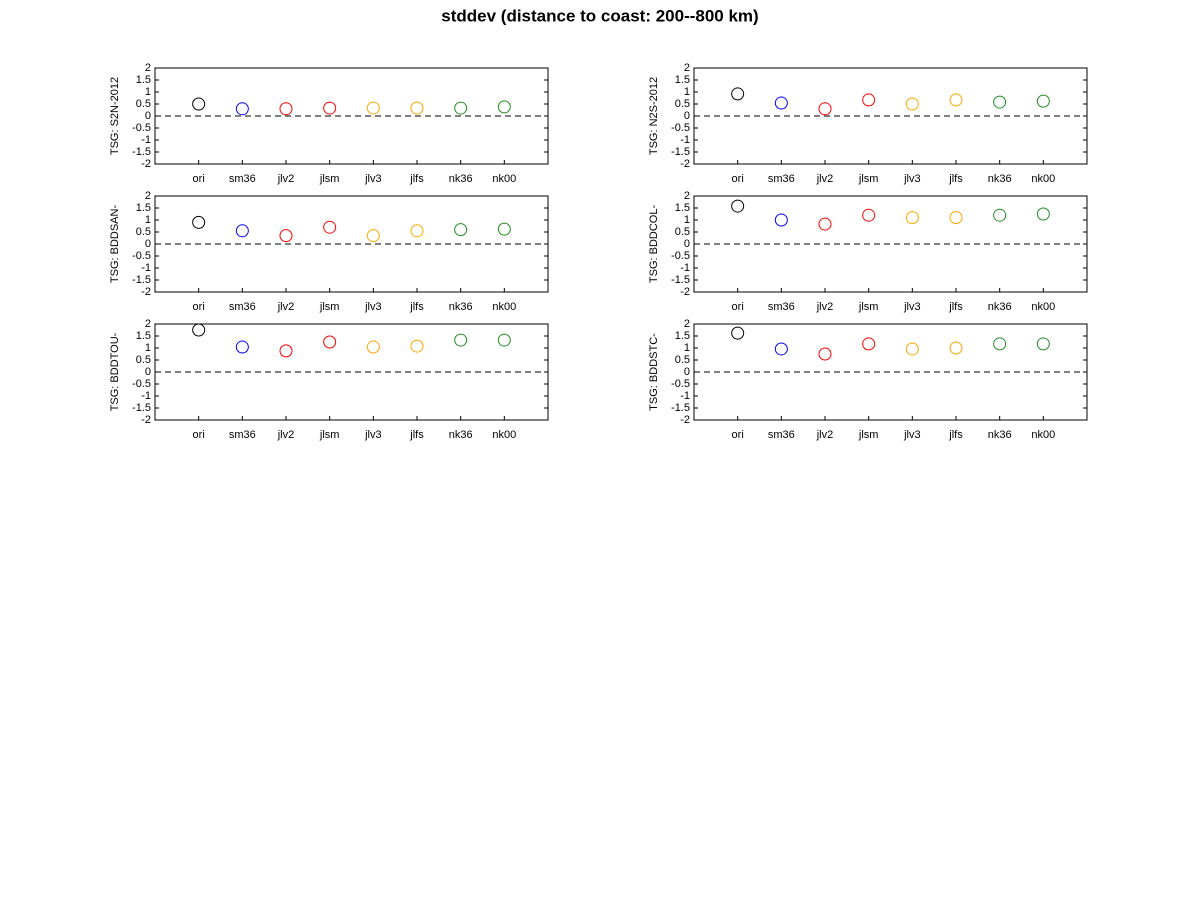  Describe the element at coordinates (115, 371) in the screenshot. I see `y-axis-label: TSG: BDDTOU-` at that location.